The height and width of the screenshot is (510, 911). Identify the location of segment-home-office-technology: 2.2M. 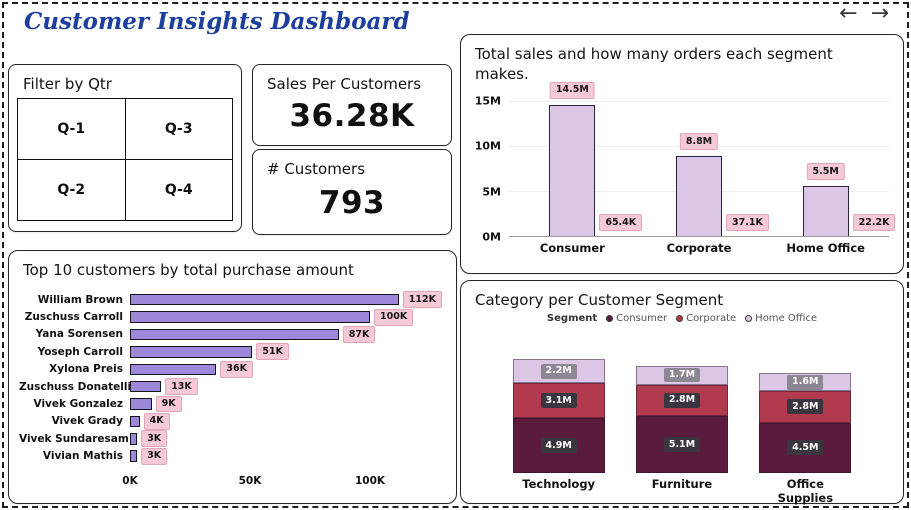
(558, 371).